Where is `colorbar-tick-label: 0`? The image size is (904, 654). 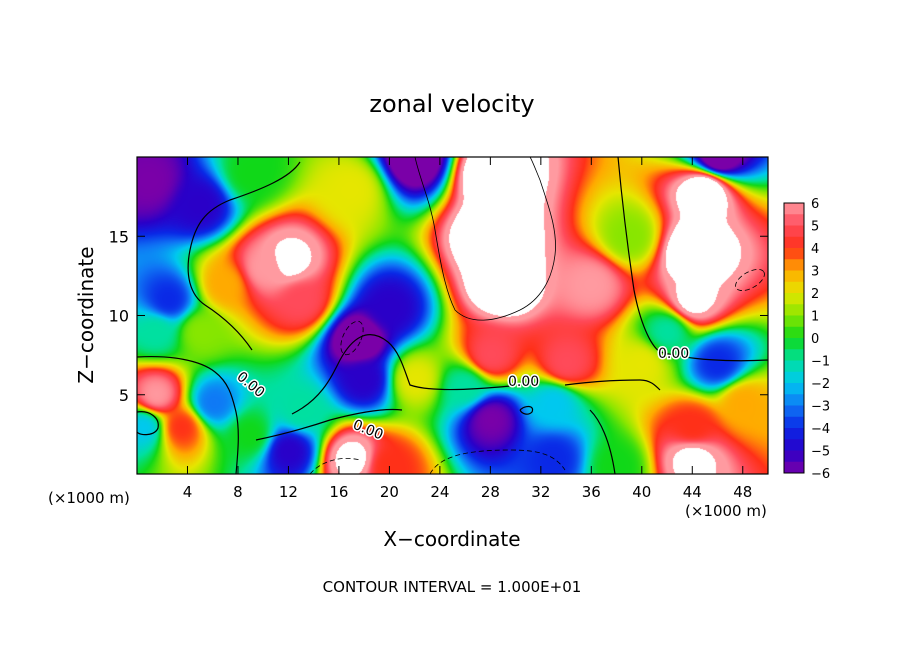 colorbar-tick-label: 0 is located at coordinates (815, 339).